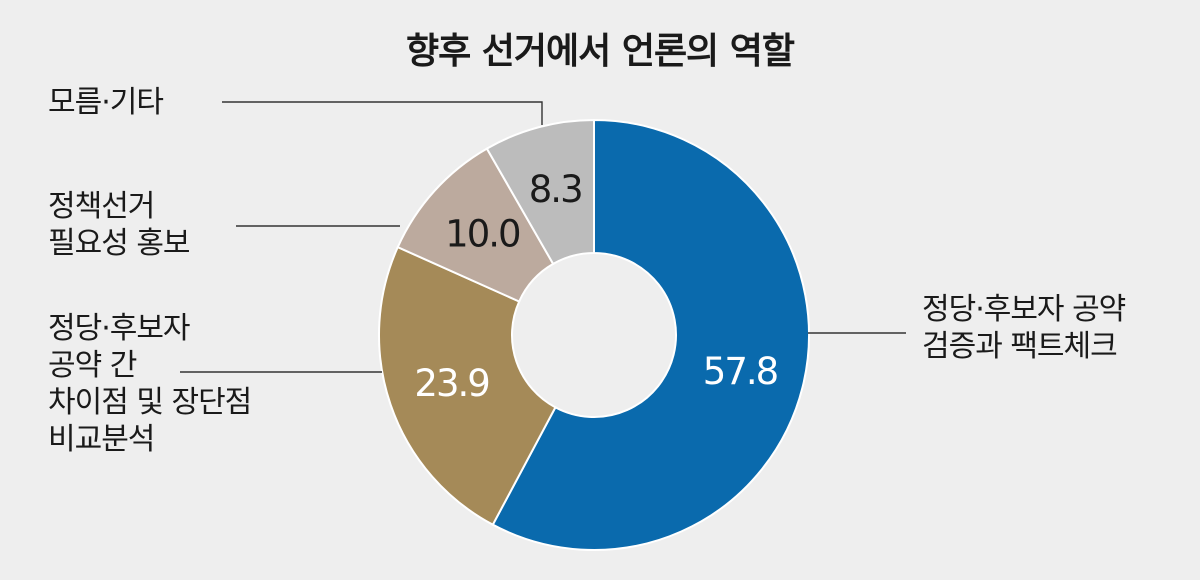 The width and height of the screenshot is (1200, 580). What do you see at coordinates (482, 234) in the screenshot?
I see `value-label-policy-promotion: 10.0` at bounding box center [482, 234].